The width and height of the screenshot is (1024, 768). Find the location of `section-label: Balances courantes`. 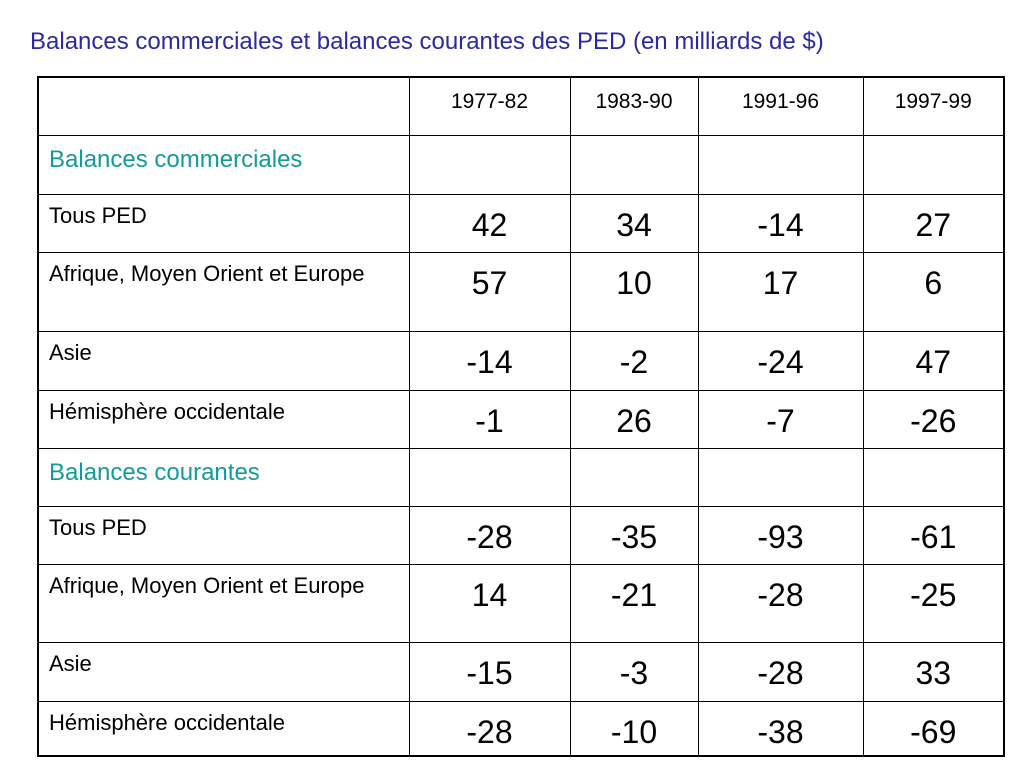

section-label: Balances courantes is located at coordinates (223, 477).